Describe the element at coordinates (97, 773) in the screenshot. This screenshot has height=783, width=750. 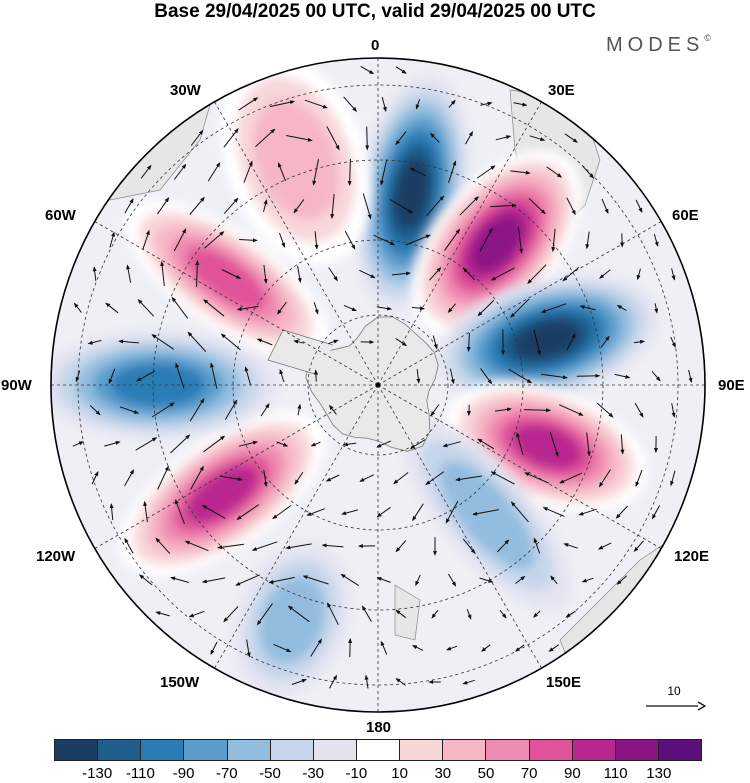
I see `colorbar-tick-label: -130` at that location.